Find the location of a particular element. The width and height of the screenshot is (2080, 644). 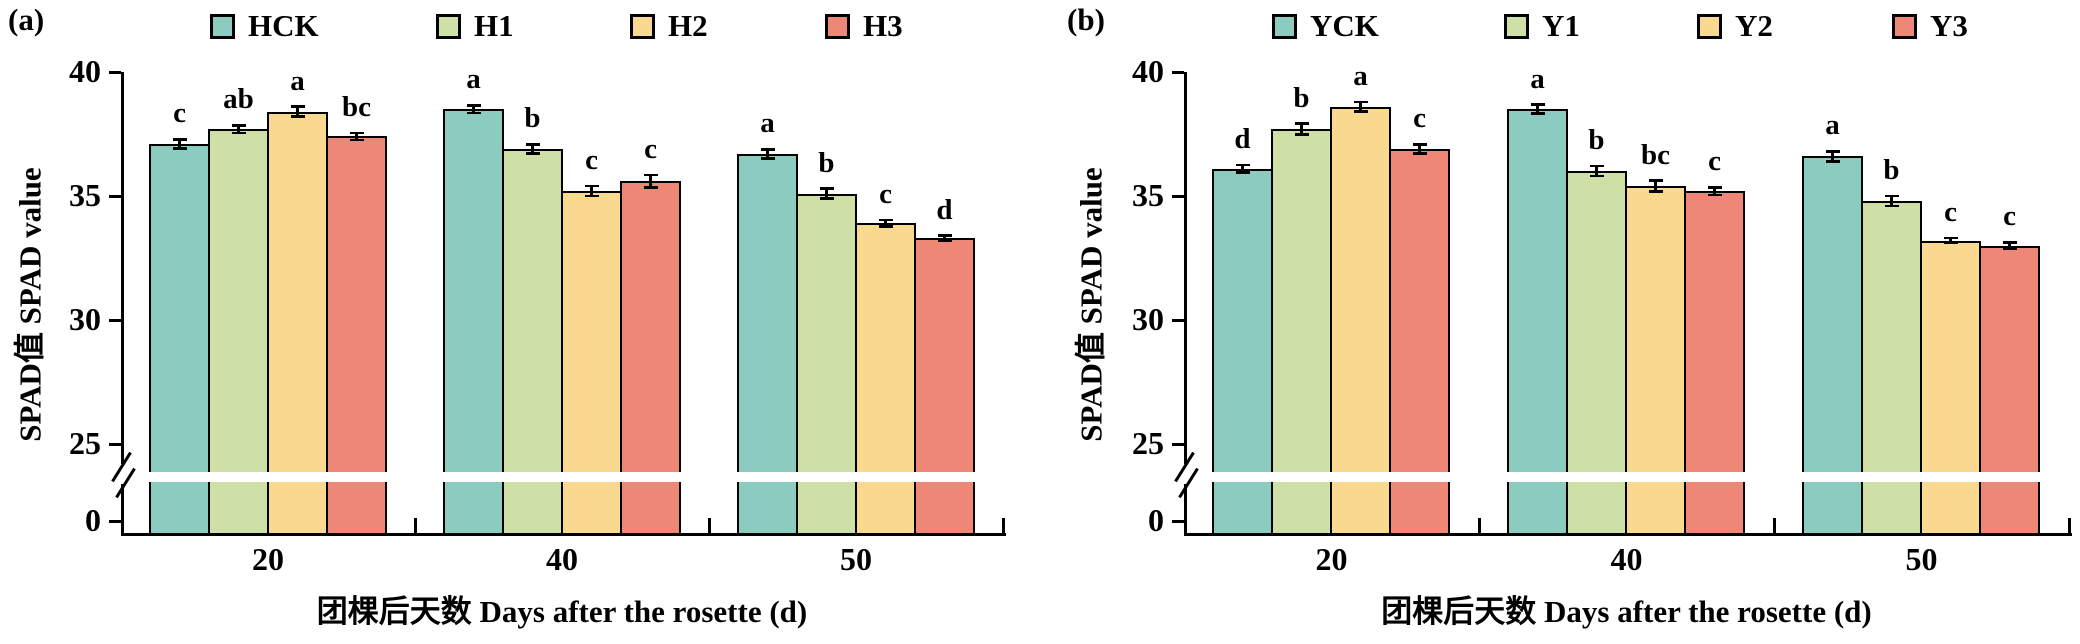

sig-letter-h3-day50: d is located at coordinates (944, 209).